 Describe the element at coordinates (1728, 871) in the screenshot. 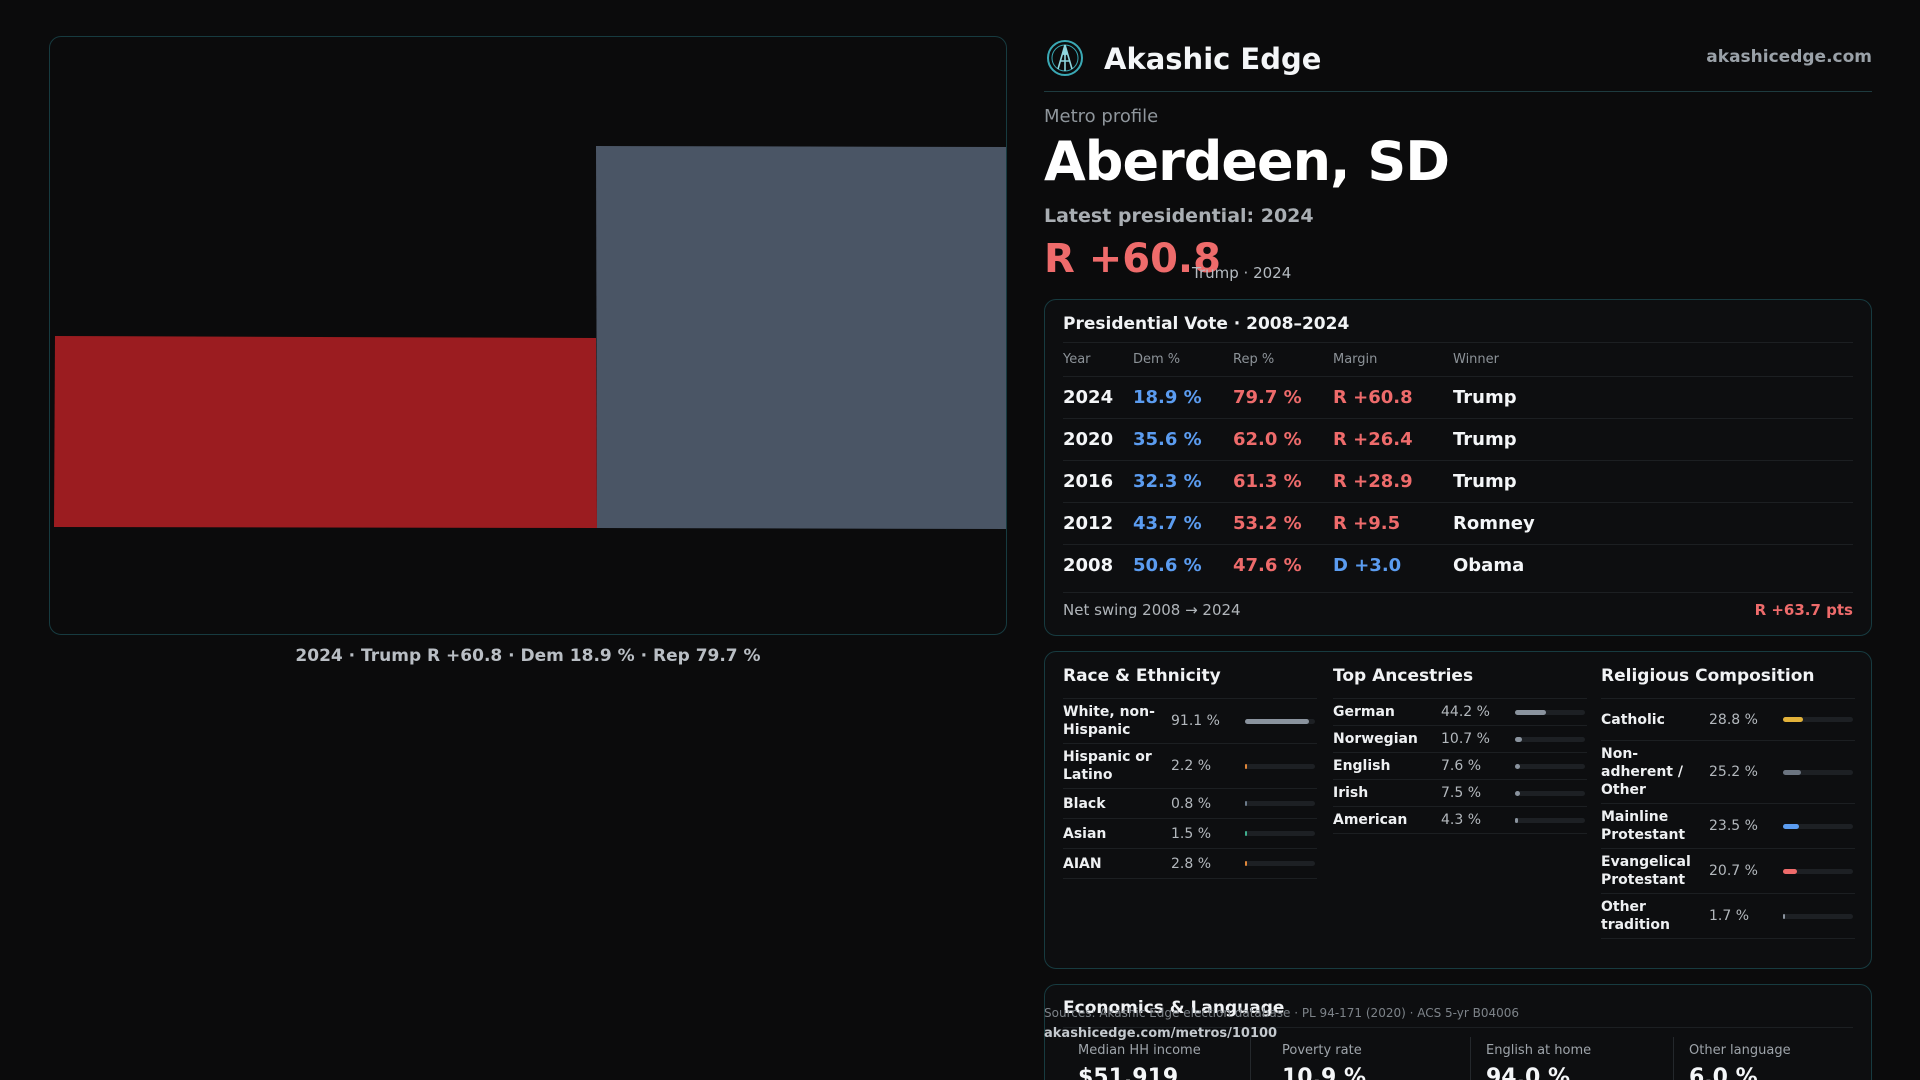

I see `religion-row: Evangelical Protestant 20.7 %` at that location.